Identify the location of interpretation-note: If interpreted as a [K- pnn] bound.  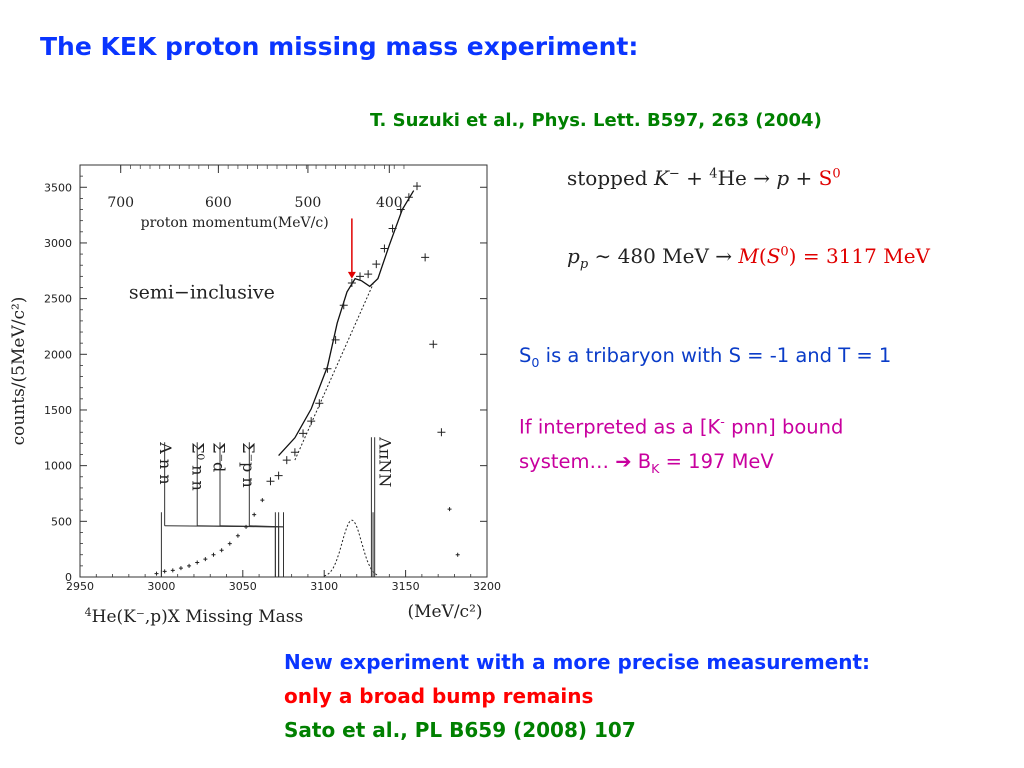
(681, 426).